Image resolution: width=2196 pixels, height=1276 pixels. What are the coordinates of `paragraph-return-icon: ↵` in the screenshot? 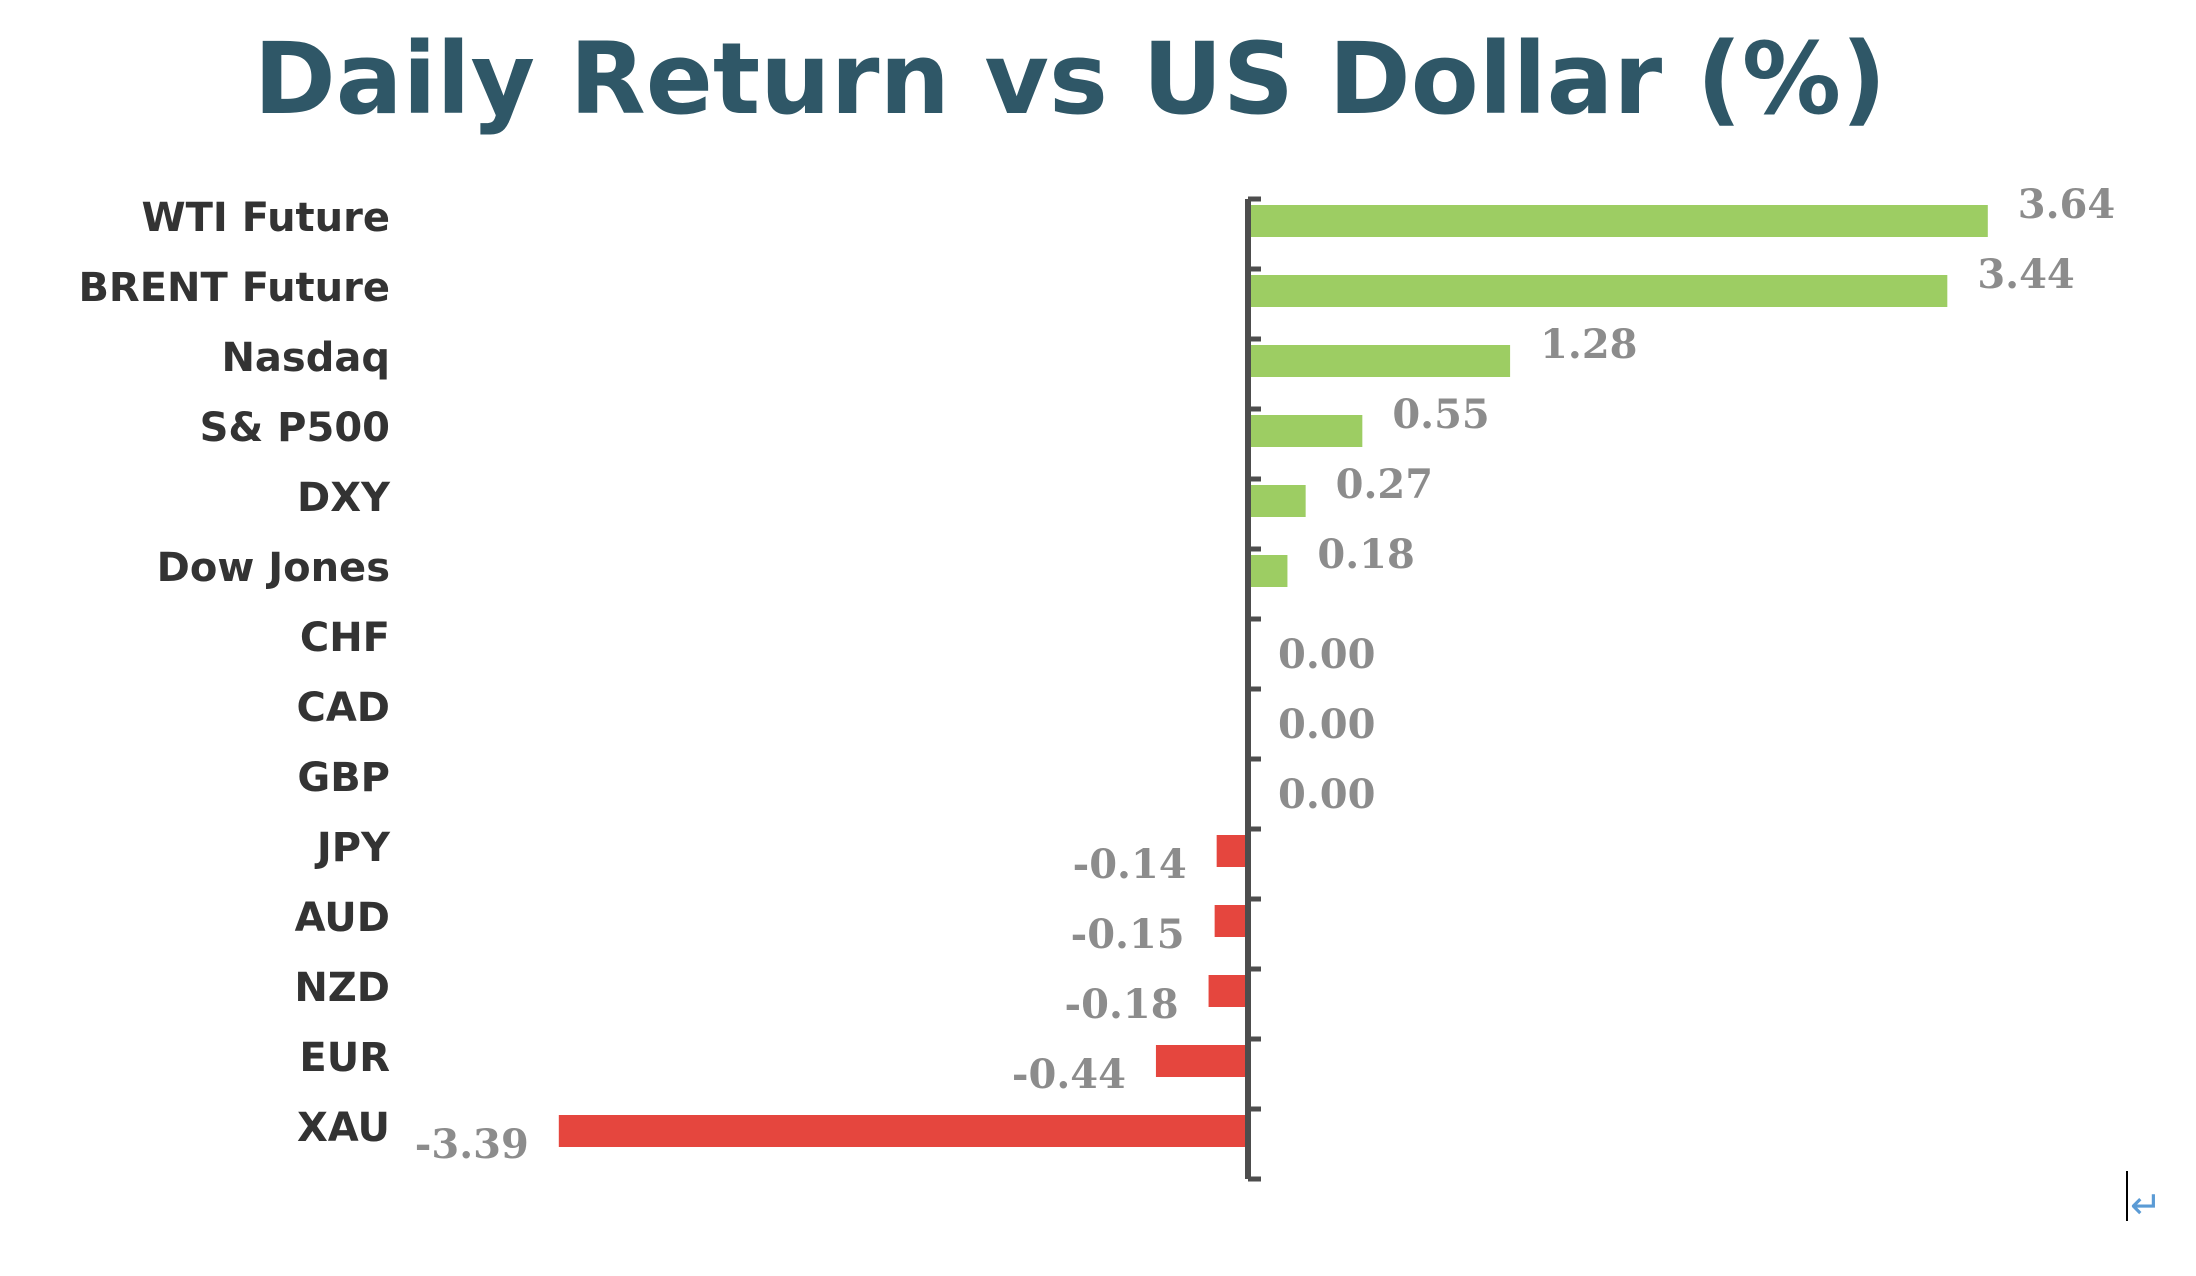 It's located at (2146, 1205).